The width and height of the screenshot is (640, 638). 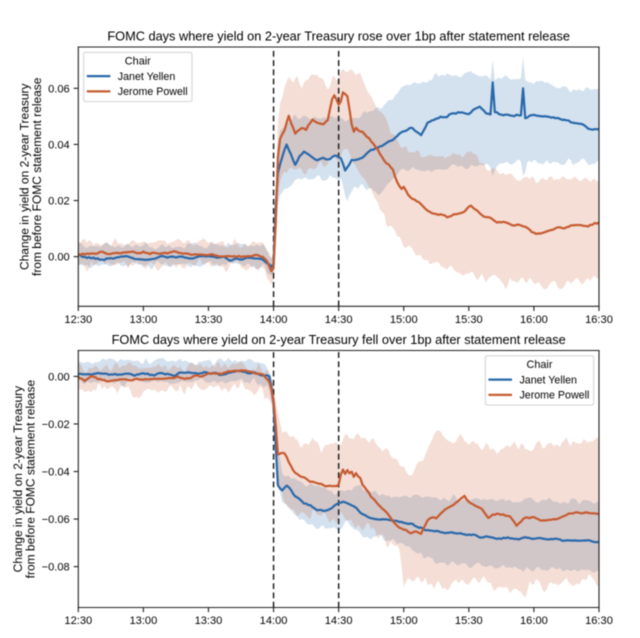 I want to click on svg-text: −0.02, so click(x=56, y=425).